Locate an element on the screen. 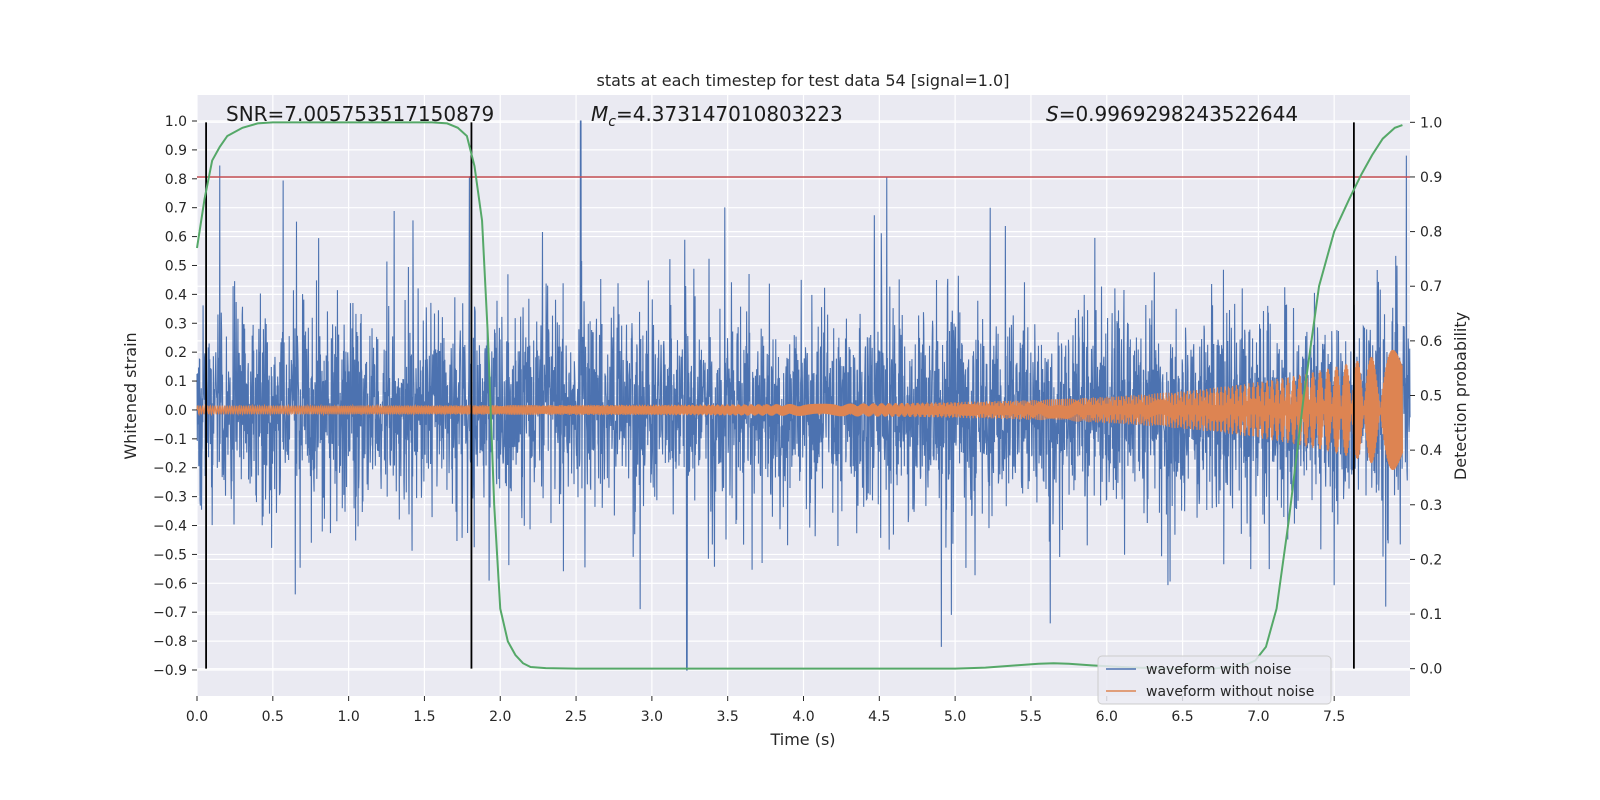  s-symbol: S is located at coordinates (1052, 114).